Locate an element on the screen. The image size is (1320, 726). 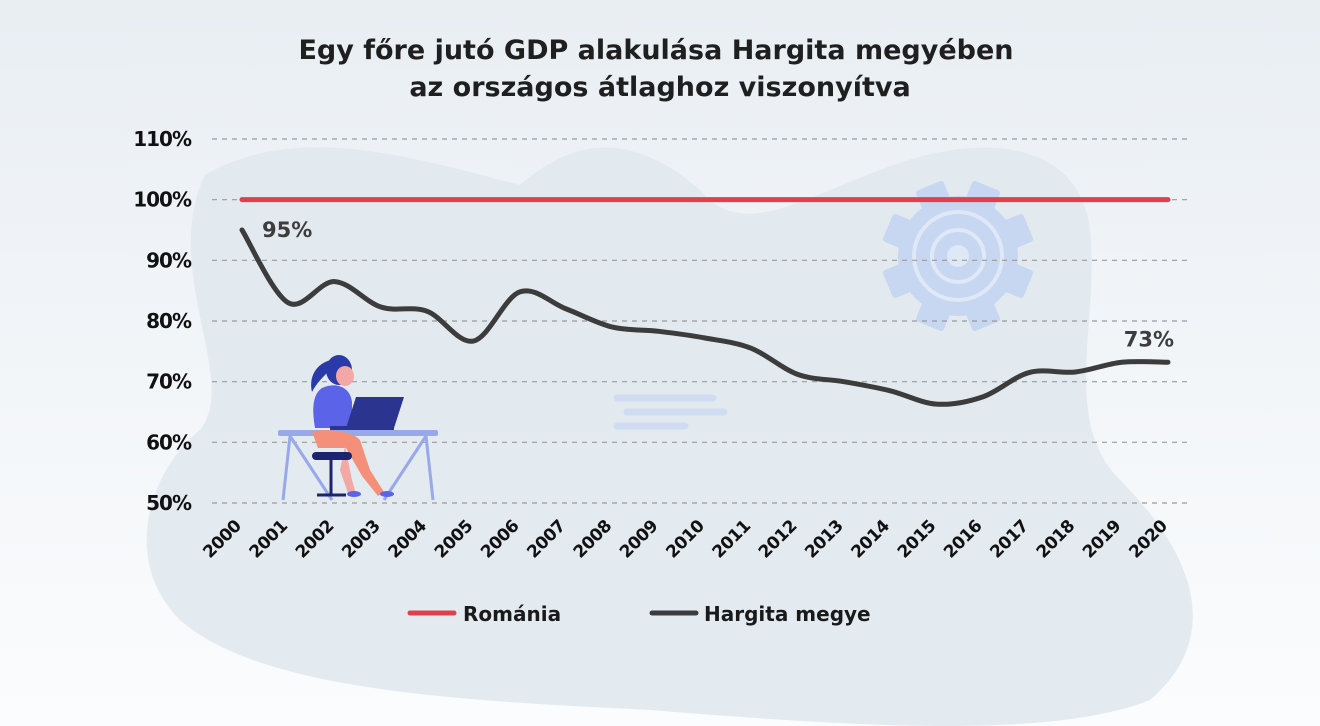
data-label: 73% is located at coordinates (1149, 339).